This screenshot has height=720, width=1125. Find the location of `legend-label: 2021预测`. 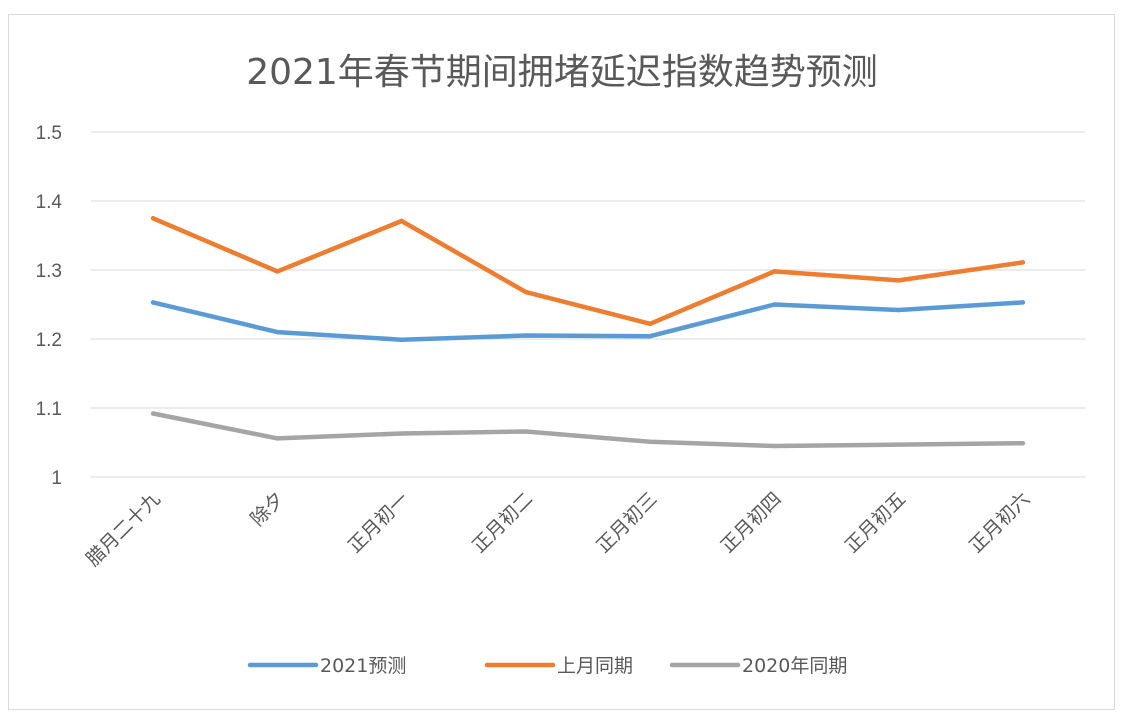

legend-label: 2021预测 is located at coordinates (363, 666).